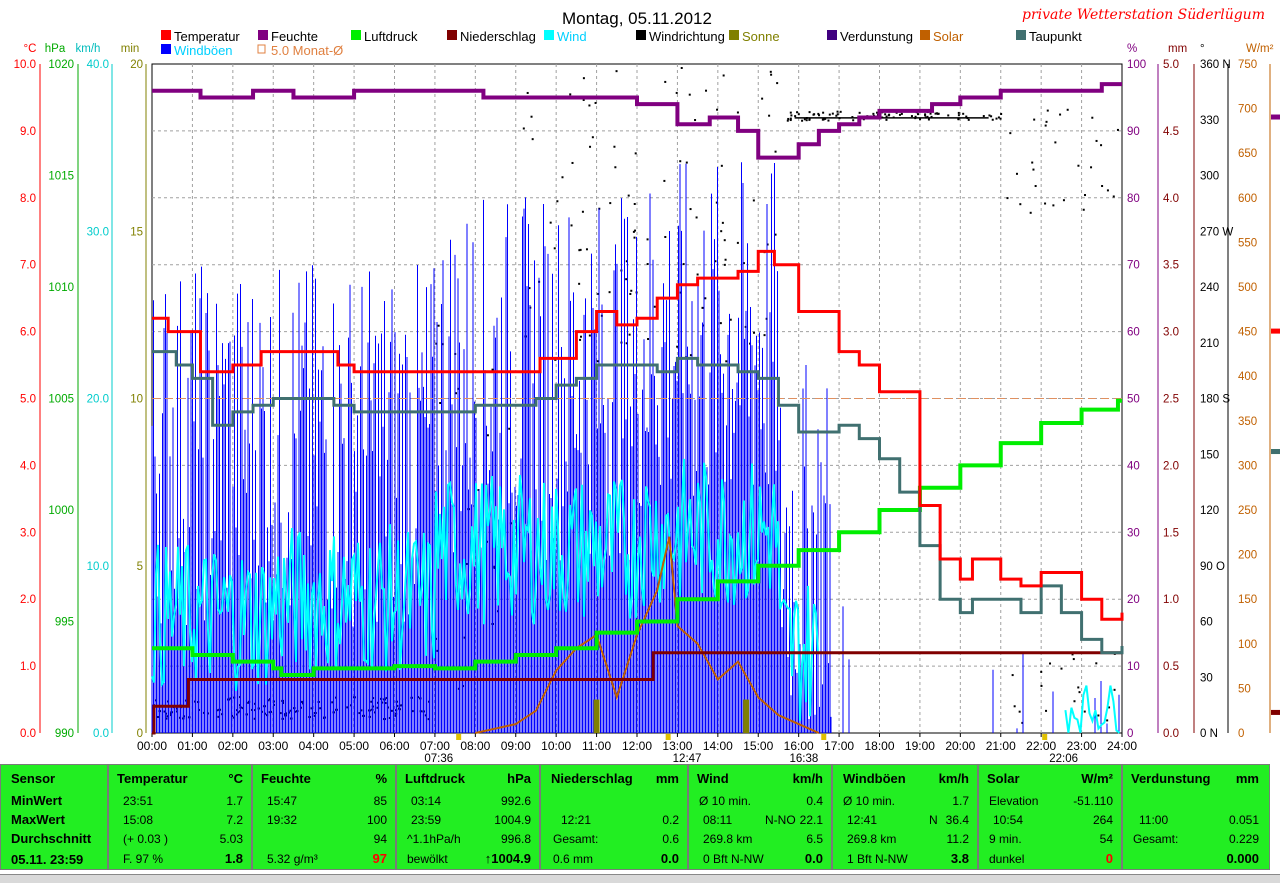 Image resolution: width=1280 pixels, height=883 pixels. Describe the element at coordinates (152, 746) in the screenshot. I see `x-tick-label: 00:00` at that location.